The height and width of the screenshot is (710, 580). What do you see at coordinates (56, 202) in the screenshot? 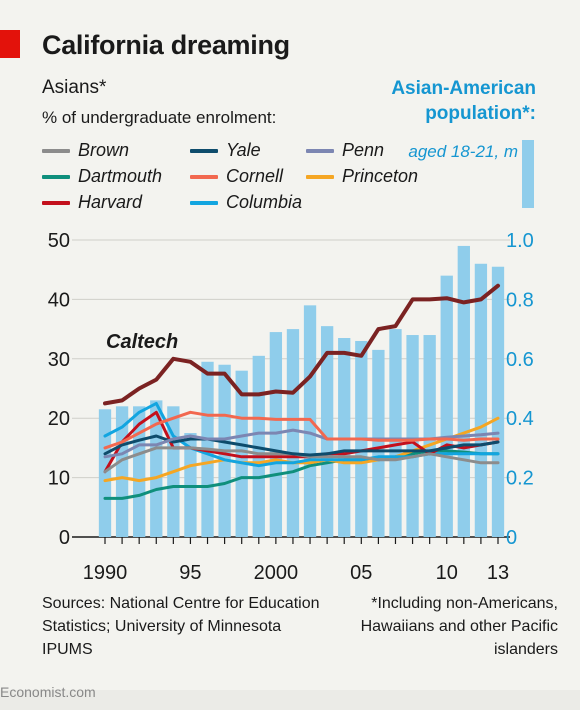
I see `legend-swatch-harvard` at bounding box center [56, 202].